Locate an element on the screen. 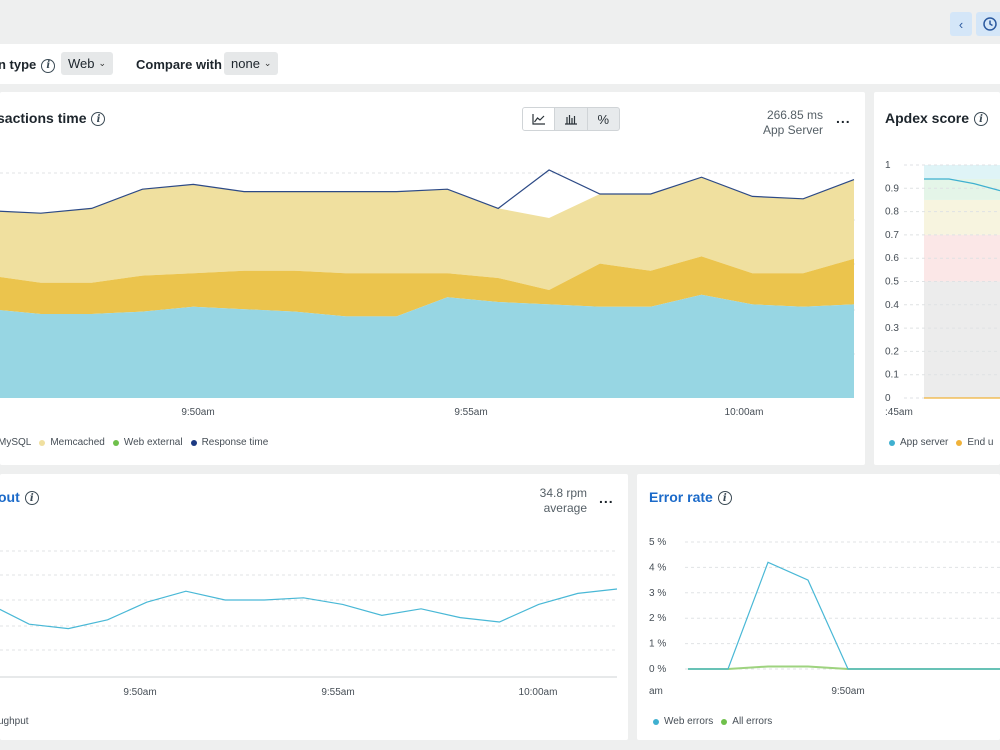 The image size is (1000, 750). throughput-line is located at coordinates (309, 609).